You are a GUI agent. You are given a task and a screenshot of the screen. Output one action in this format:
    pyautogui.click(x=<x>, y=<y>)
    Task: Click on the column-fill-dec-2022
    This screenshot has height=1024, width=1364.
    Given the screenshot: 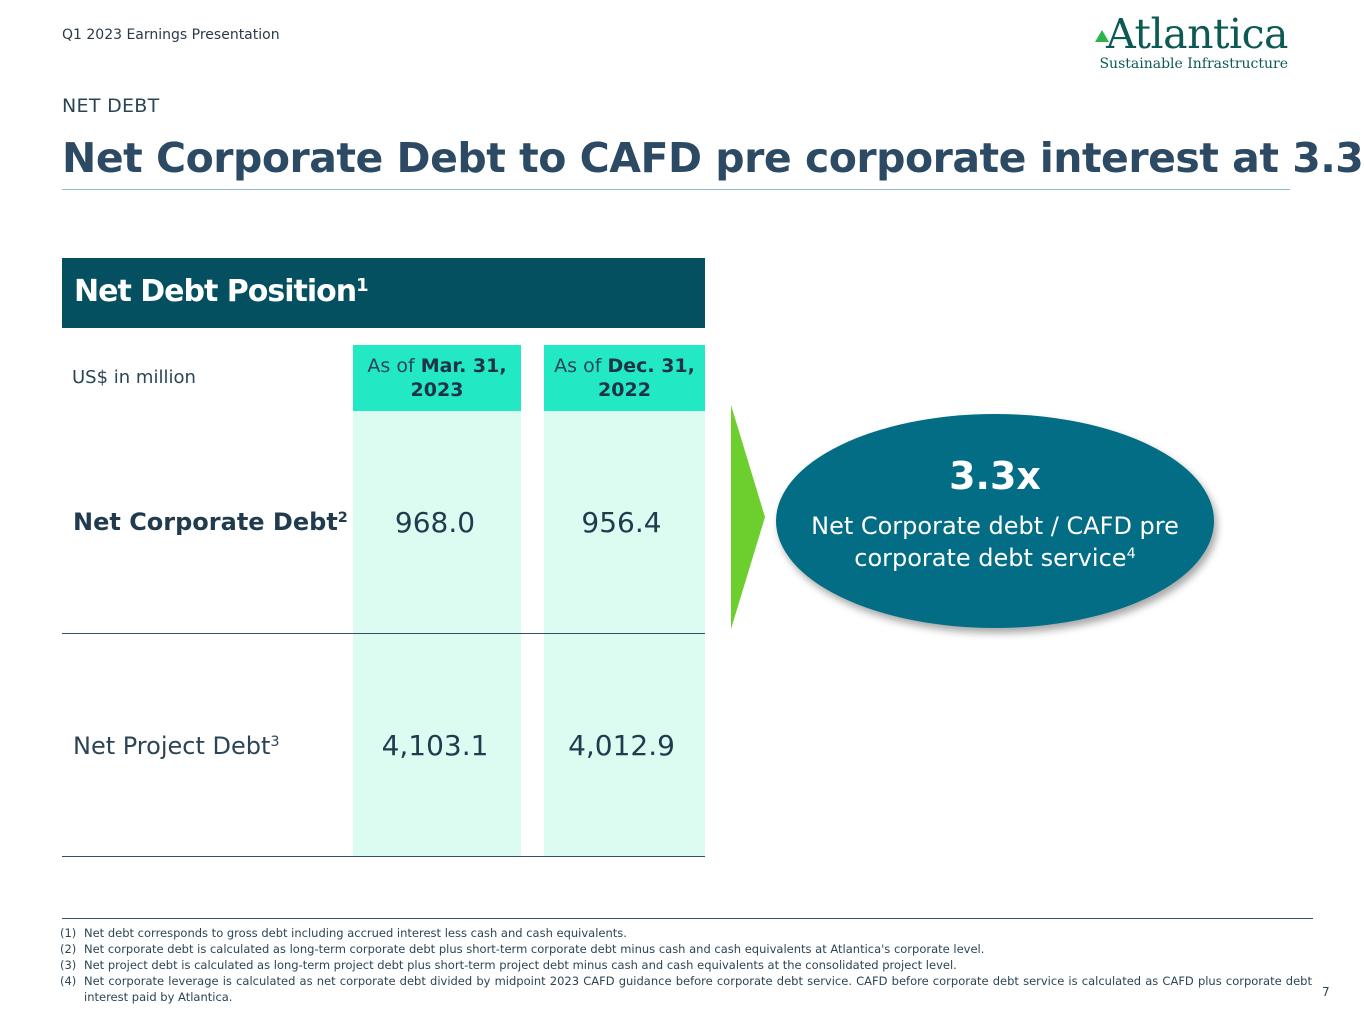 What is the action you would take?
    pyautogui.click(x=624, y=600)
    